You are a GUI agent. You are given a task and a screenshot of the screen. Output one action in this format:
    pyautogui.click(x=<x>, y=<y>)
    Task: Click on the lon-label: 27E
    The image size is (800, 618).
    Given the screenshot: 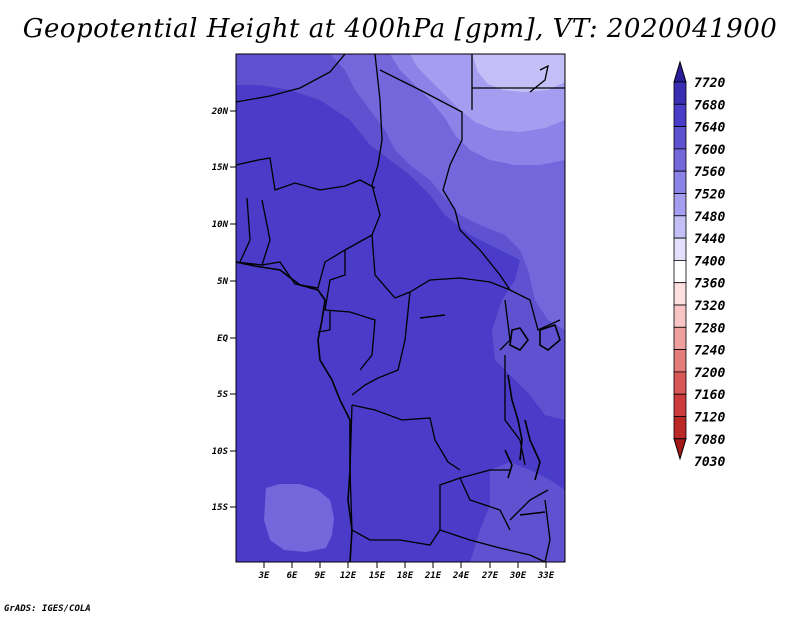 What is the action you would take?
    pyautogui.click(x=490, y=576)
    